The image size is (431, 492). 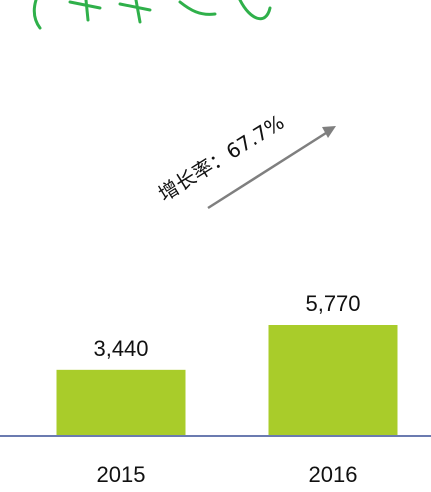 What do you see at coordinates (332, 303) in the screenshot?
I see `value-label-2016: 5,770` at bounding box center [332, 303].